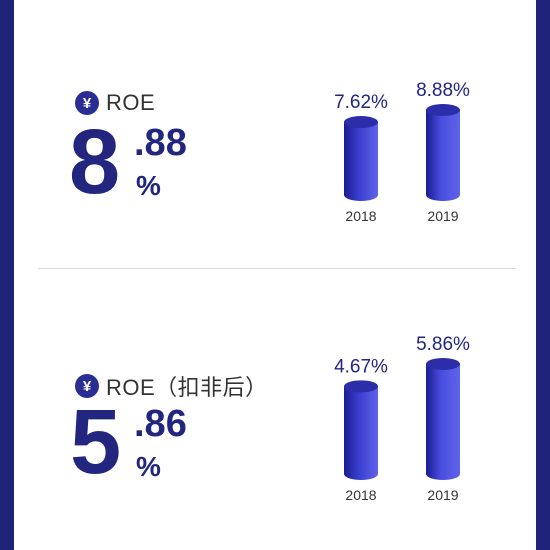 The width and height of the screenshot is (550, 550). What do you see at coordinates (361, 102) in the screenshot?
I see `bar-value-label: 7.62%` at bounding box center [361, 102].